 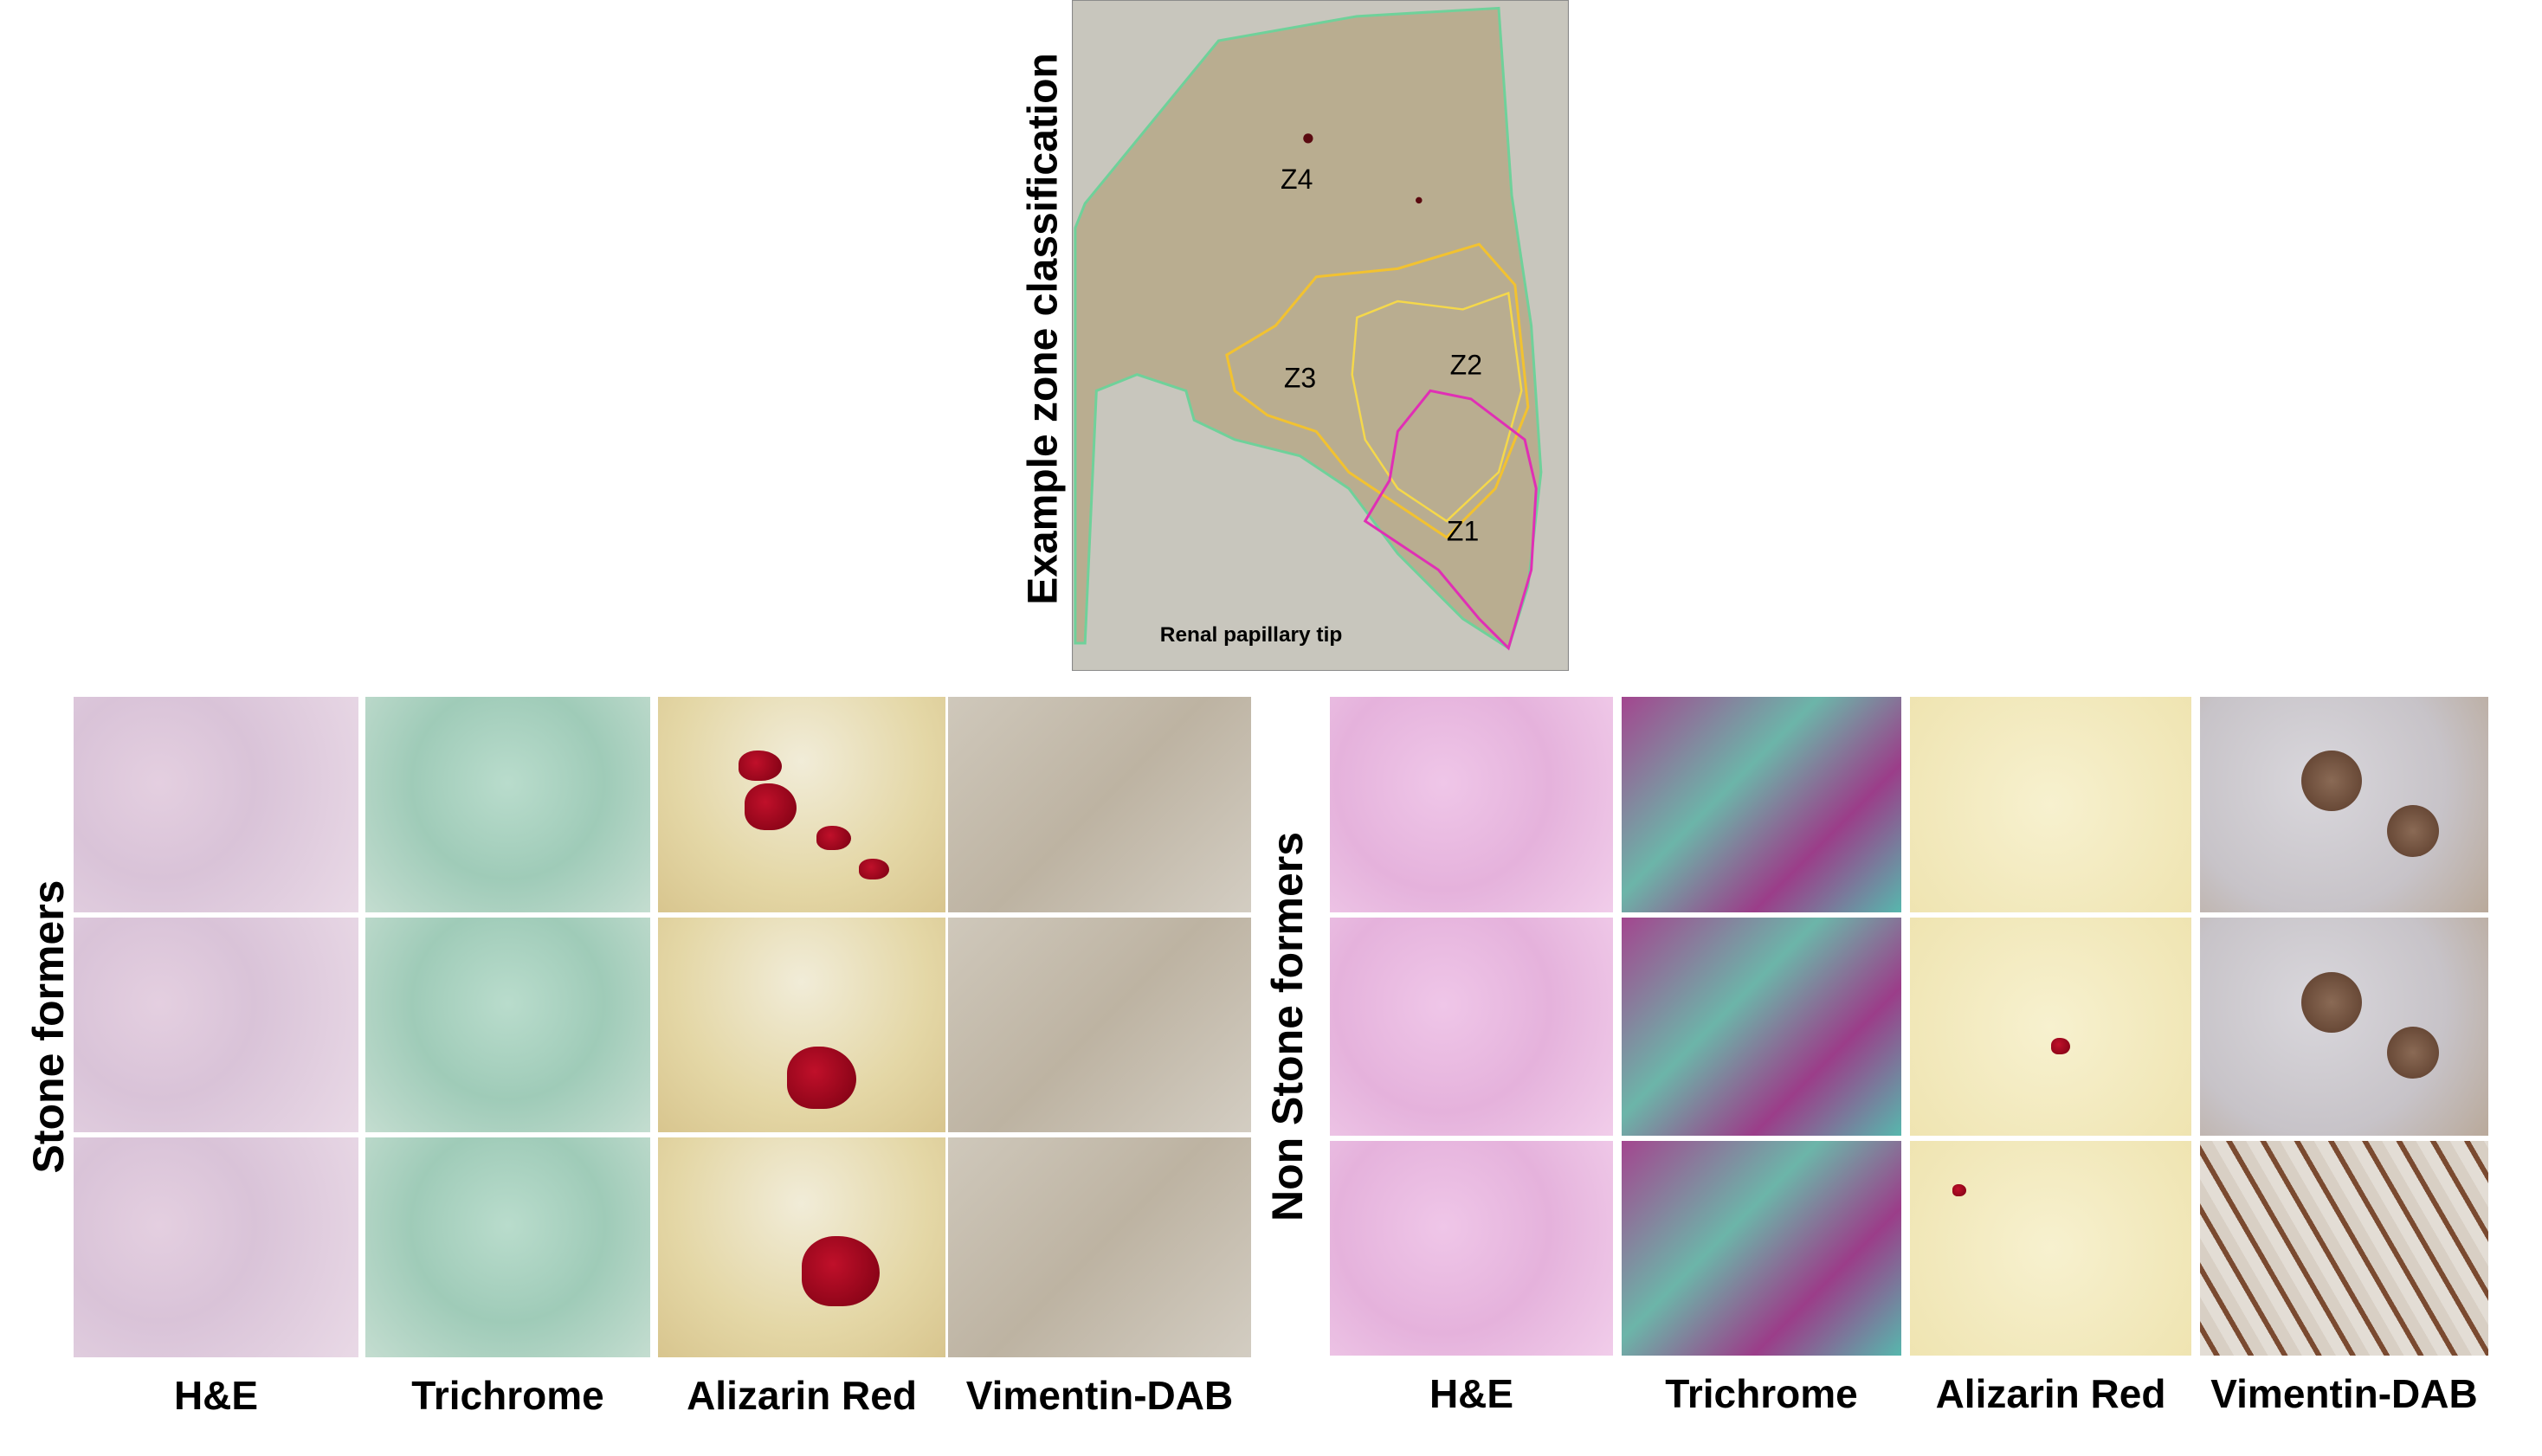 I want to click on zone-title: Example zone classification, so click(x=1043, y=329).